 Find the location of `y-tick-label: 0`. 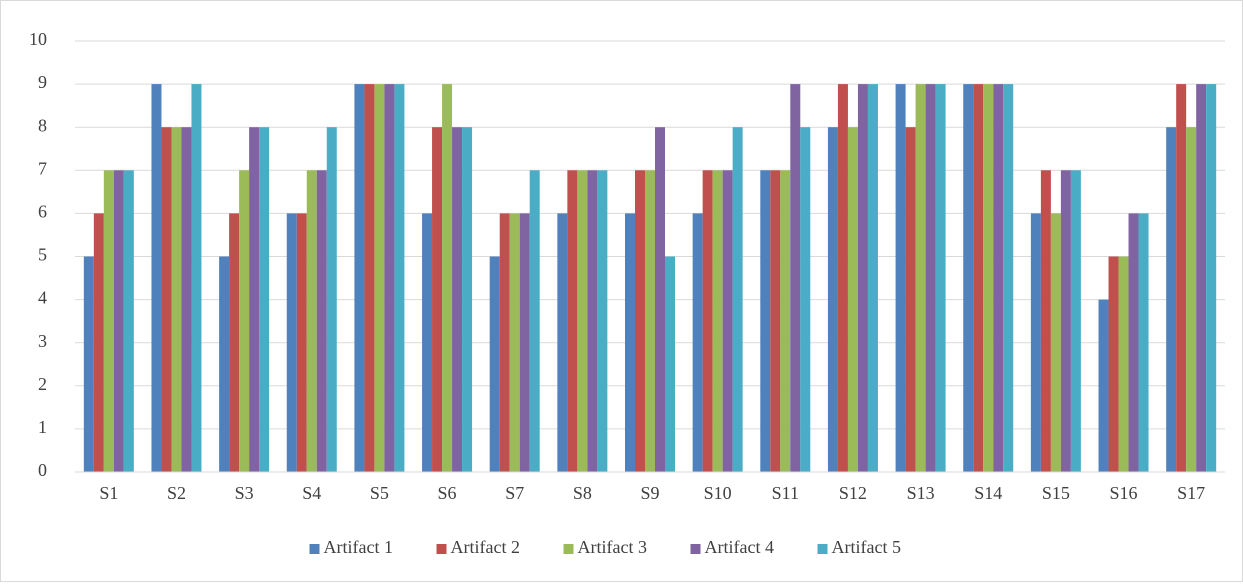

y-tick-label: 0 is located at coordinates (42, 470).